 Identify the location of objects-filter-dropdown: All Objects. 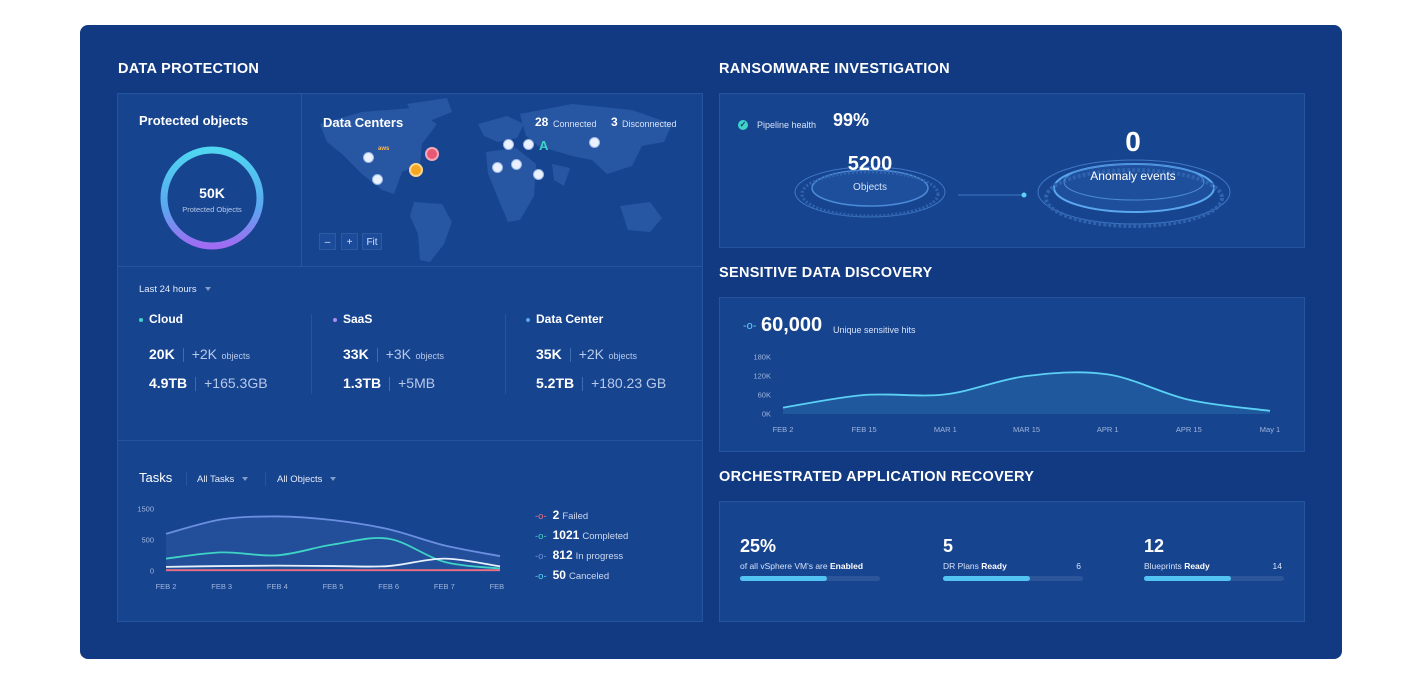
(307, 479).